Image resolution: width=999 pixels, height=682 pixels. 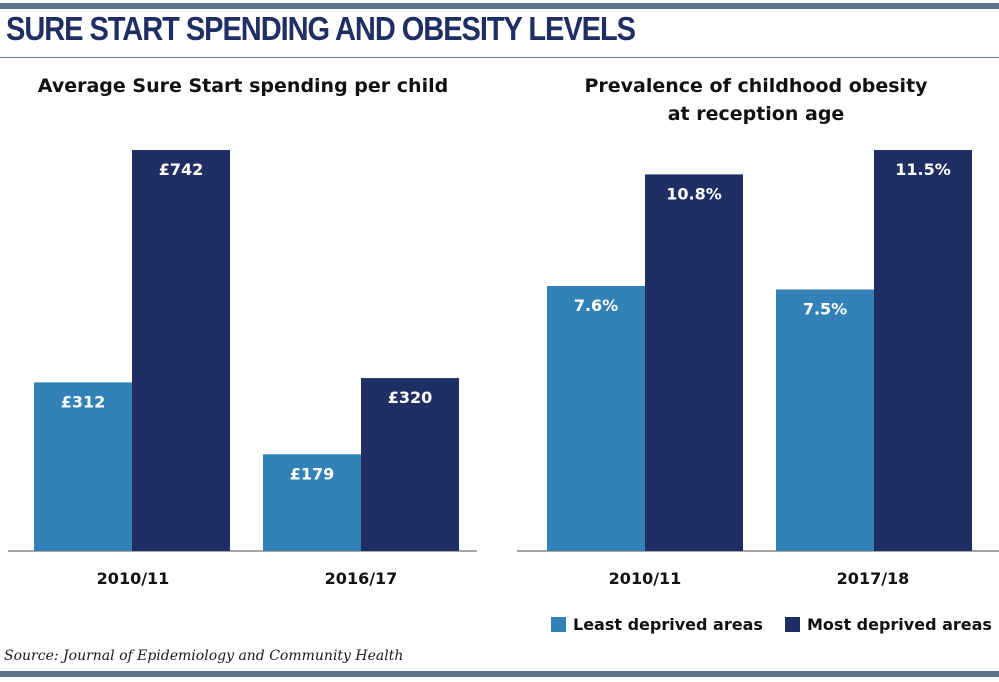 What do you see at coordinates (499, 57) in the screenshot?
I see `headline-divider` at bounding box center [499, 57].